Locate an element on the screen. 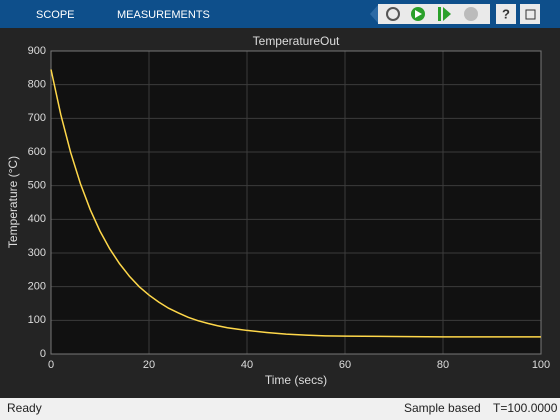 The width and height of the screenshot is (560, 420). undock-button is located at coordinates (530, 14).